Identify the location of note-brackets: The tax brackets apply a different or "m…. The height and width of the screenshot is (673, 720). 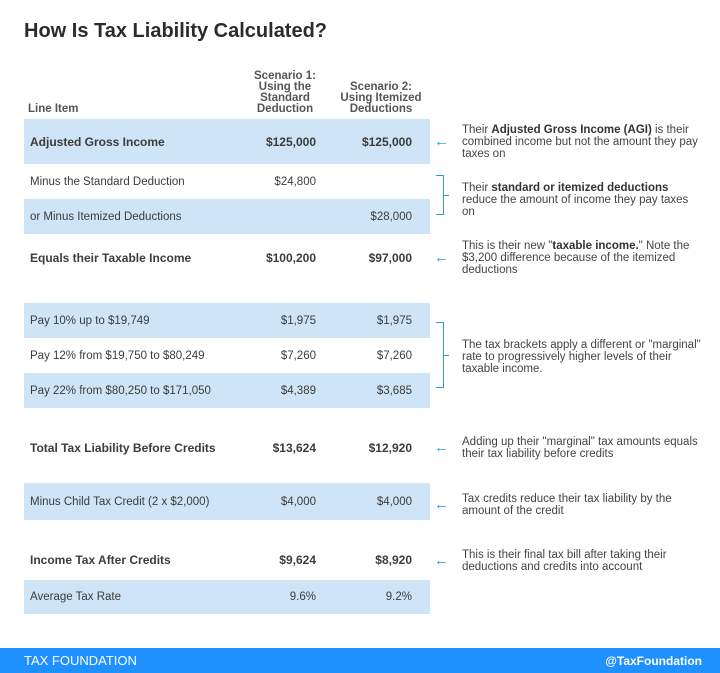
(581, 357).